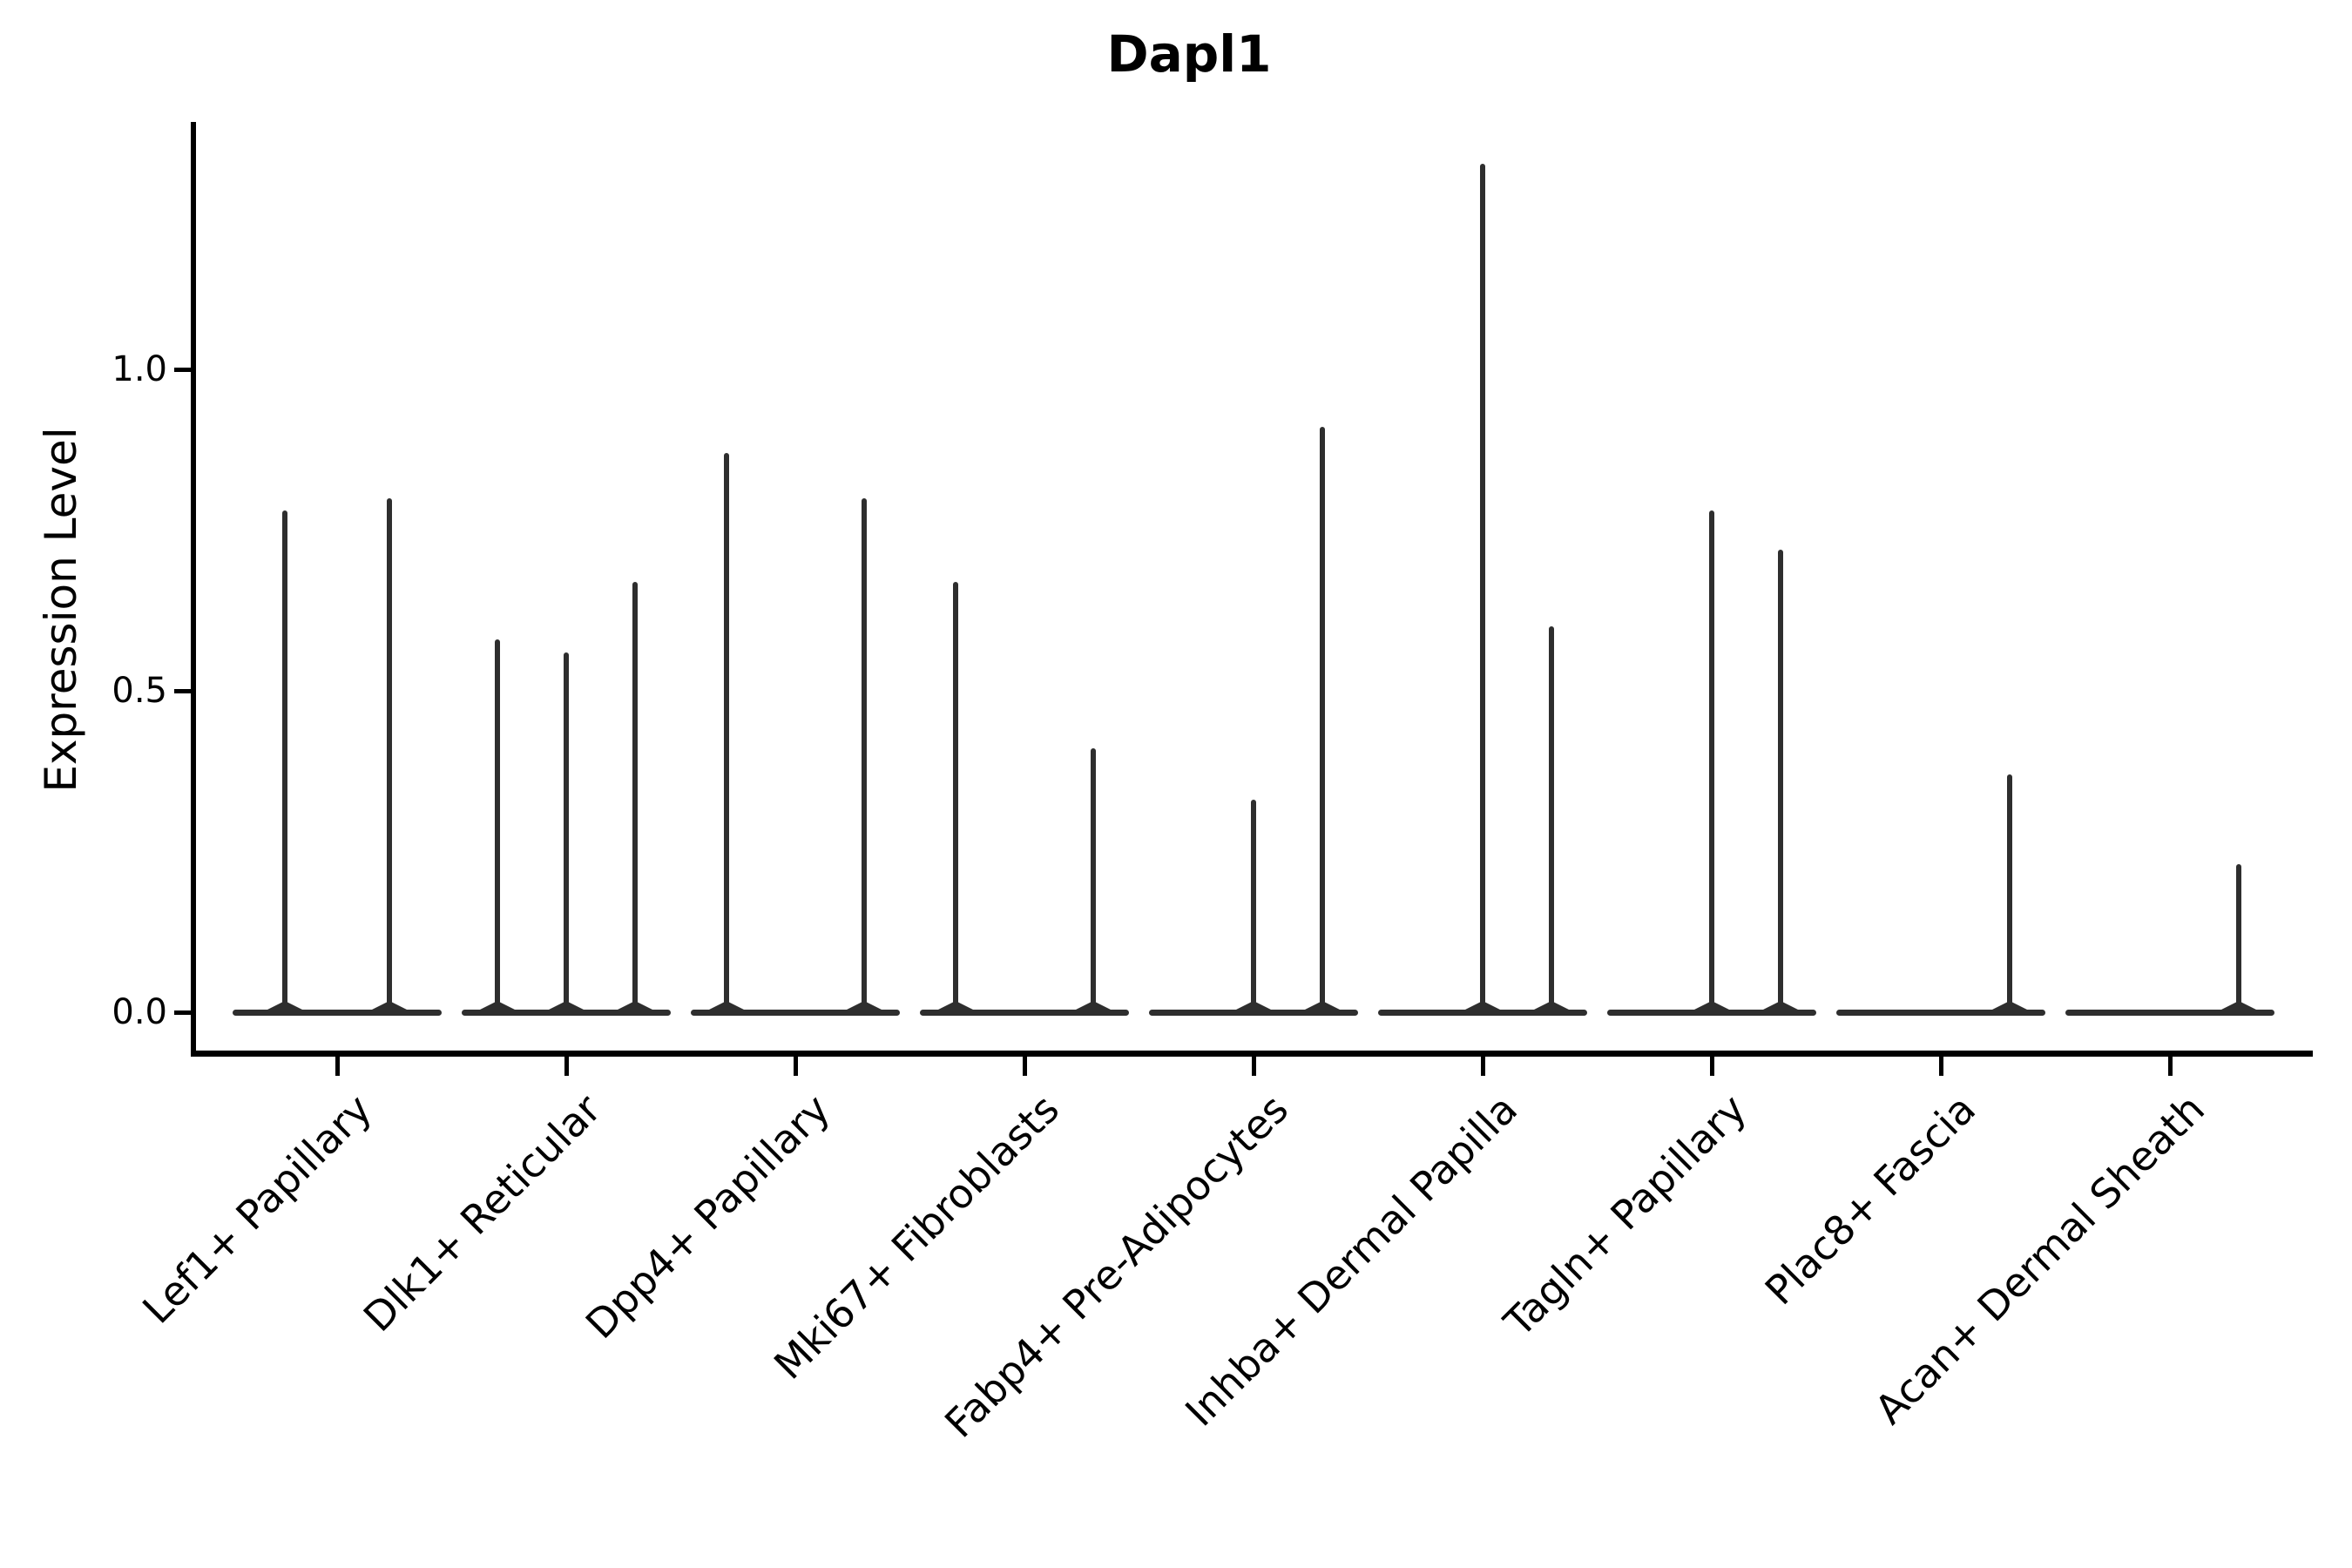 This screenshot has width=2352, height=1568. What do you see at coordinates (2039, 1260) in the screenshot?
I see `x-tick-label: Acan+ Dermal Sheath` at bounding box center [2039, 1260].